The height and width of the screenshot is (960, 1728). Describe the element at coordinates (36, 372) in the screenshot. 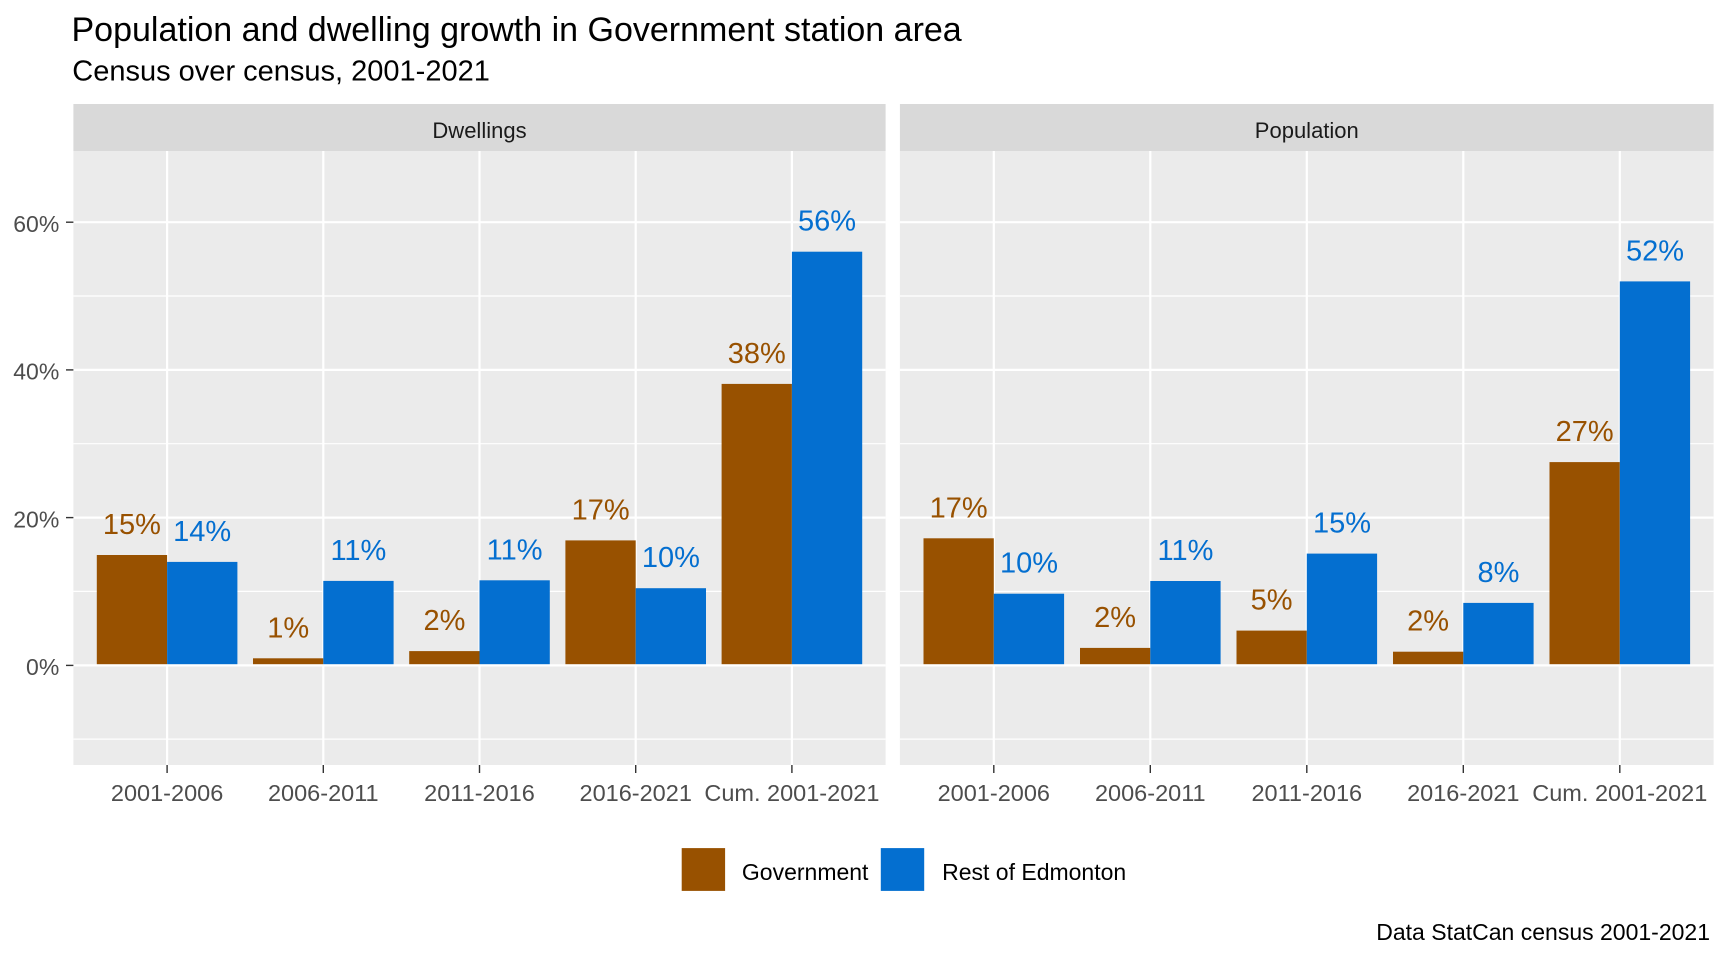

I see `svg-text: 40%` at that location.